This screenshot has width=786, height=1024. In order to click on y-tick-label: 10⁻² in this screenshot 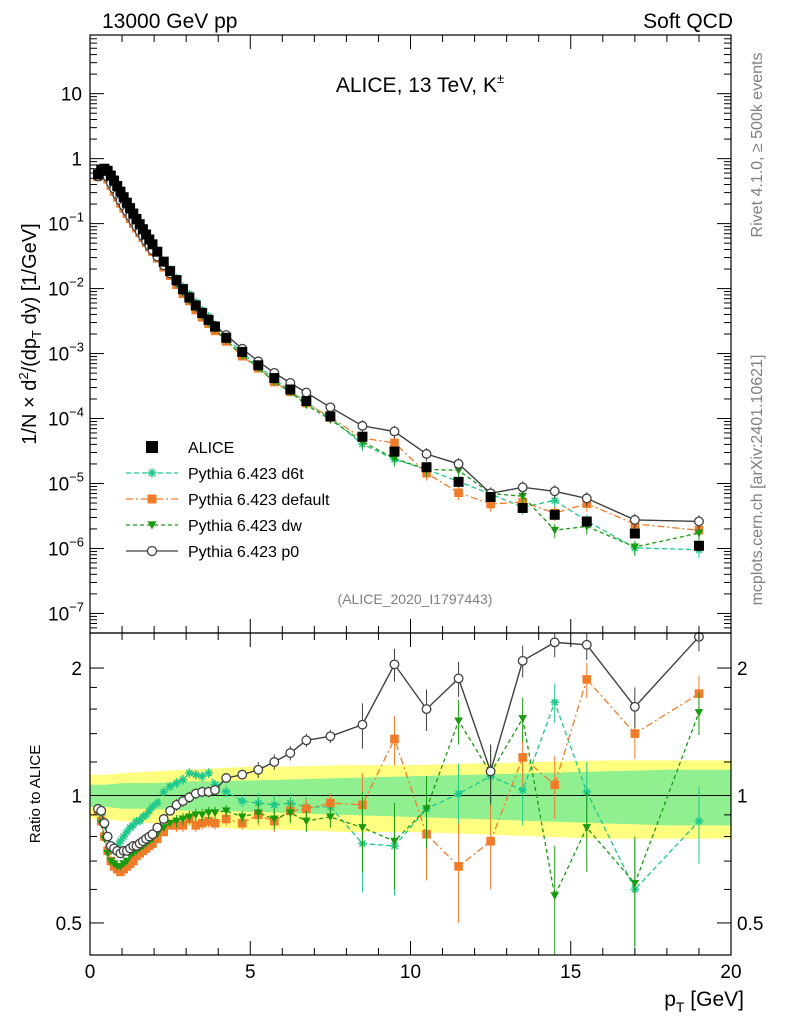, I will do `click(66, 288)`.